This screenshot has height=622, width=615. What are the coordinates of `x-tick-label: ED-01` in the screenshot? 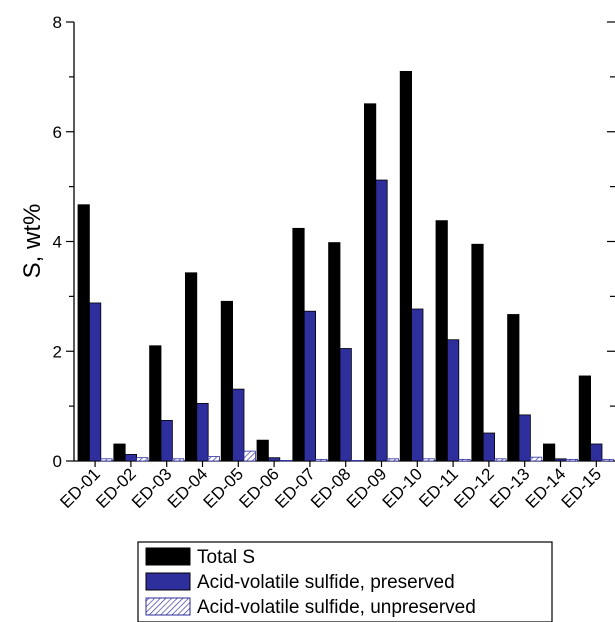 It's located at (80, 488).